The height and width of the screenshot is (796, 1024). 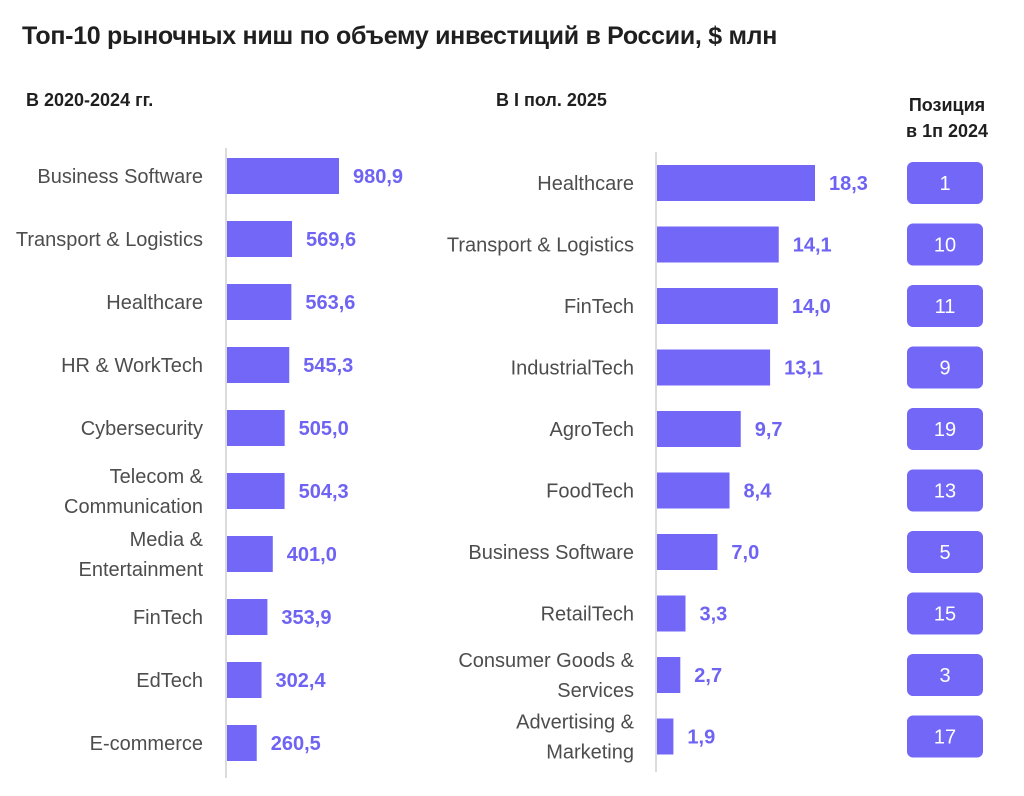 What do you see at coordinates (585, 184) in the screenshot?
I see `right-category-label-1: Healthcare` at bounding box center [585, 184].